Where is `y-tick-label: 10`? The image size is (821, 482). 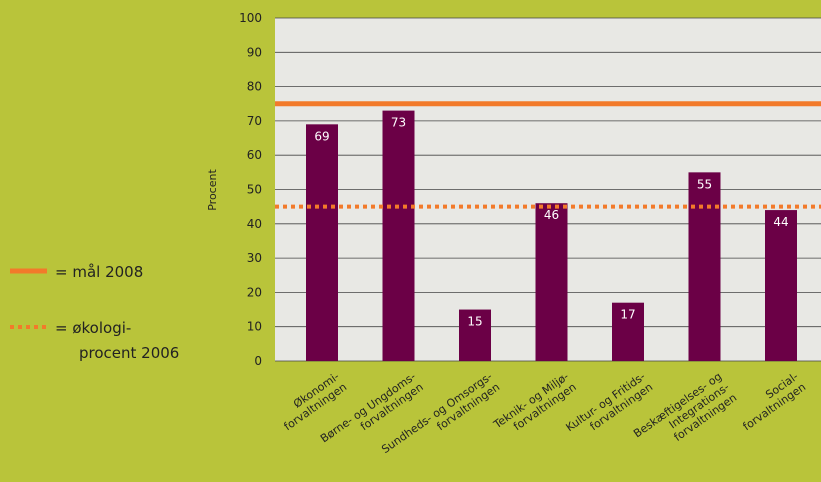 y-tick-label: 10 is located at coordinates (254, 327).